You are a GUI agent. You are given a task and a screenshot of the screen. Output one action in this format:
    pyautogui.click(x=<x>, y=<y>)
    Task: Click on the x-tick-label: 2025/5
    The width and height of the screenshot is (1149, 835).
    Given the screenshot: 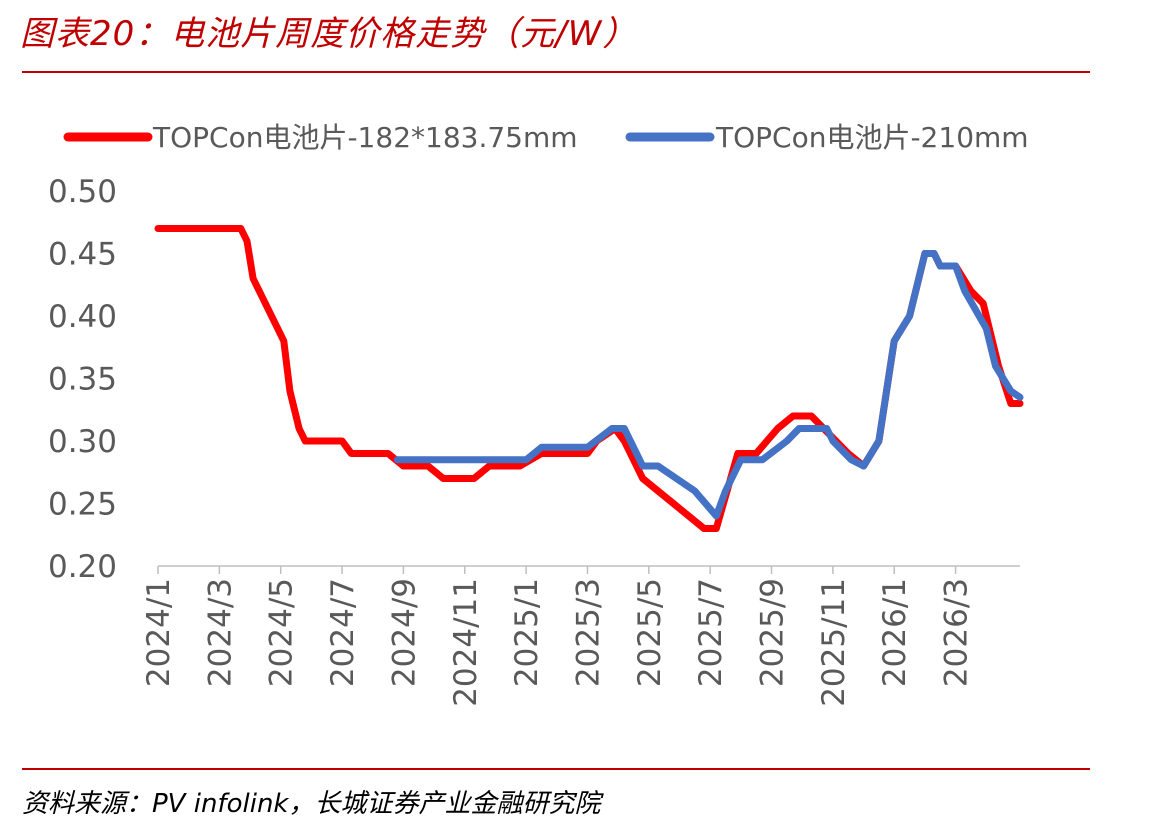 What is the action you would take?
    pyautogui.click(x=650, y=632)
    